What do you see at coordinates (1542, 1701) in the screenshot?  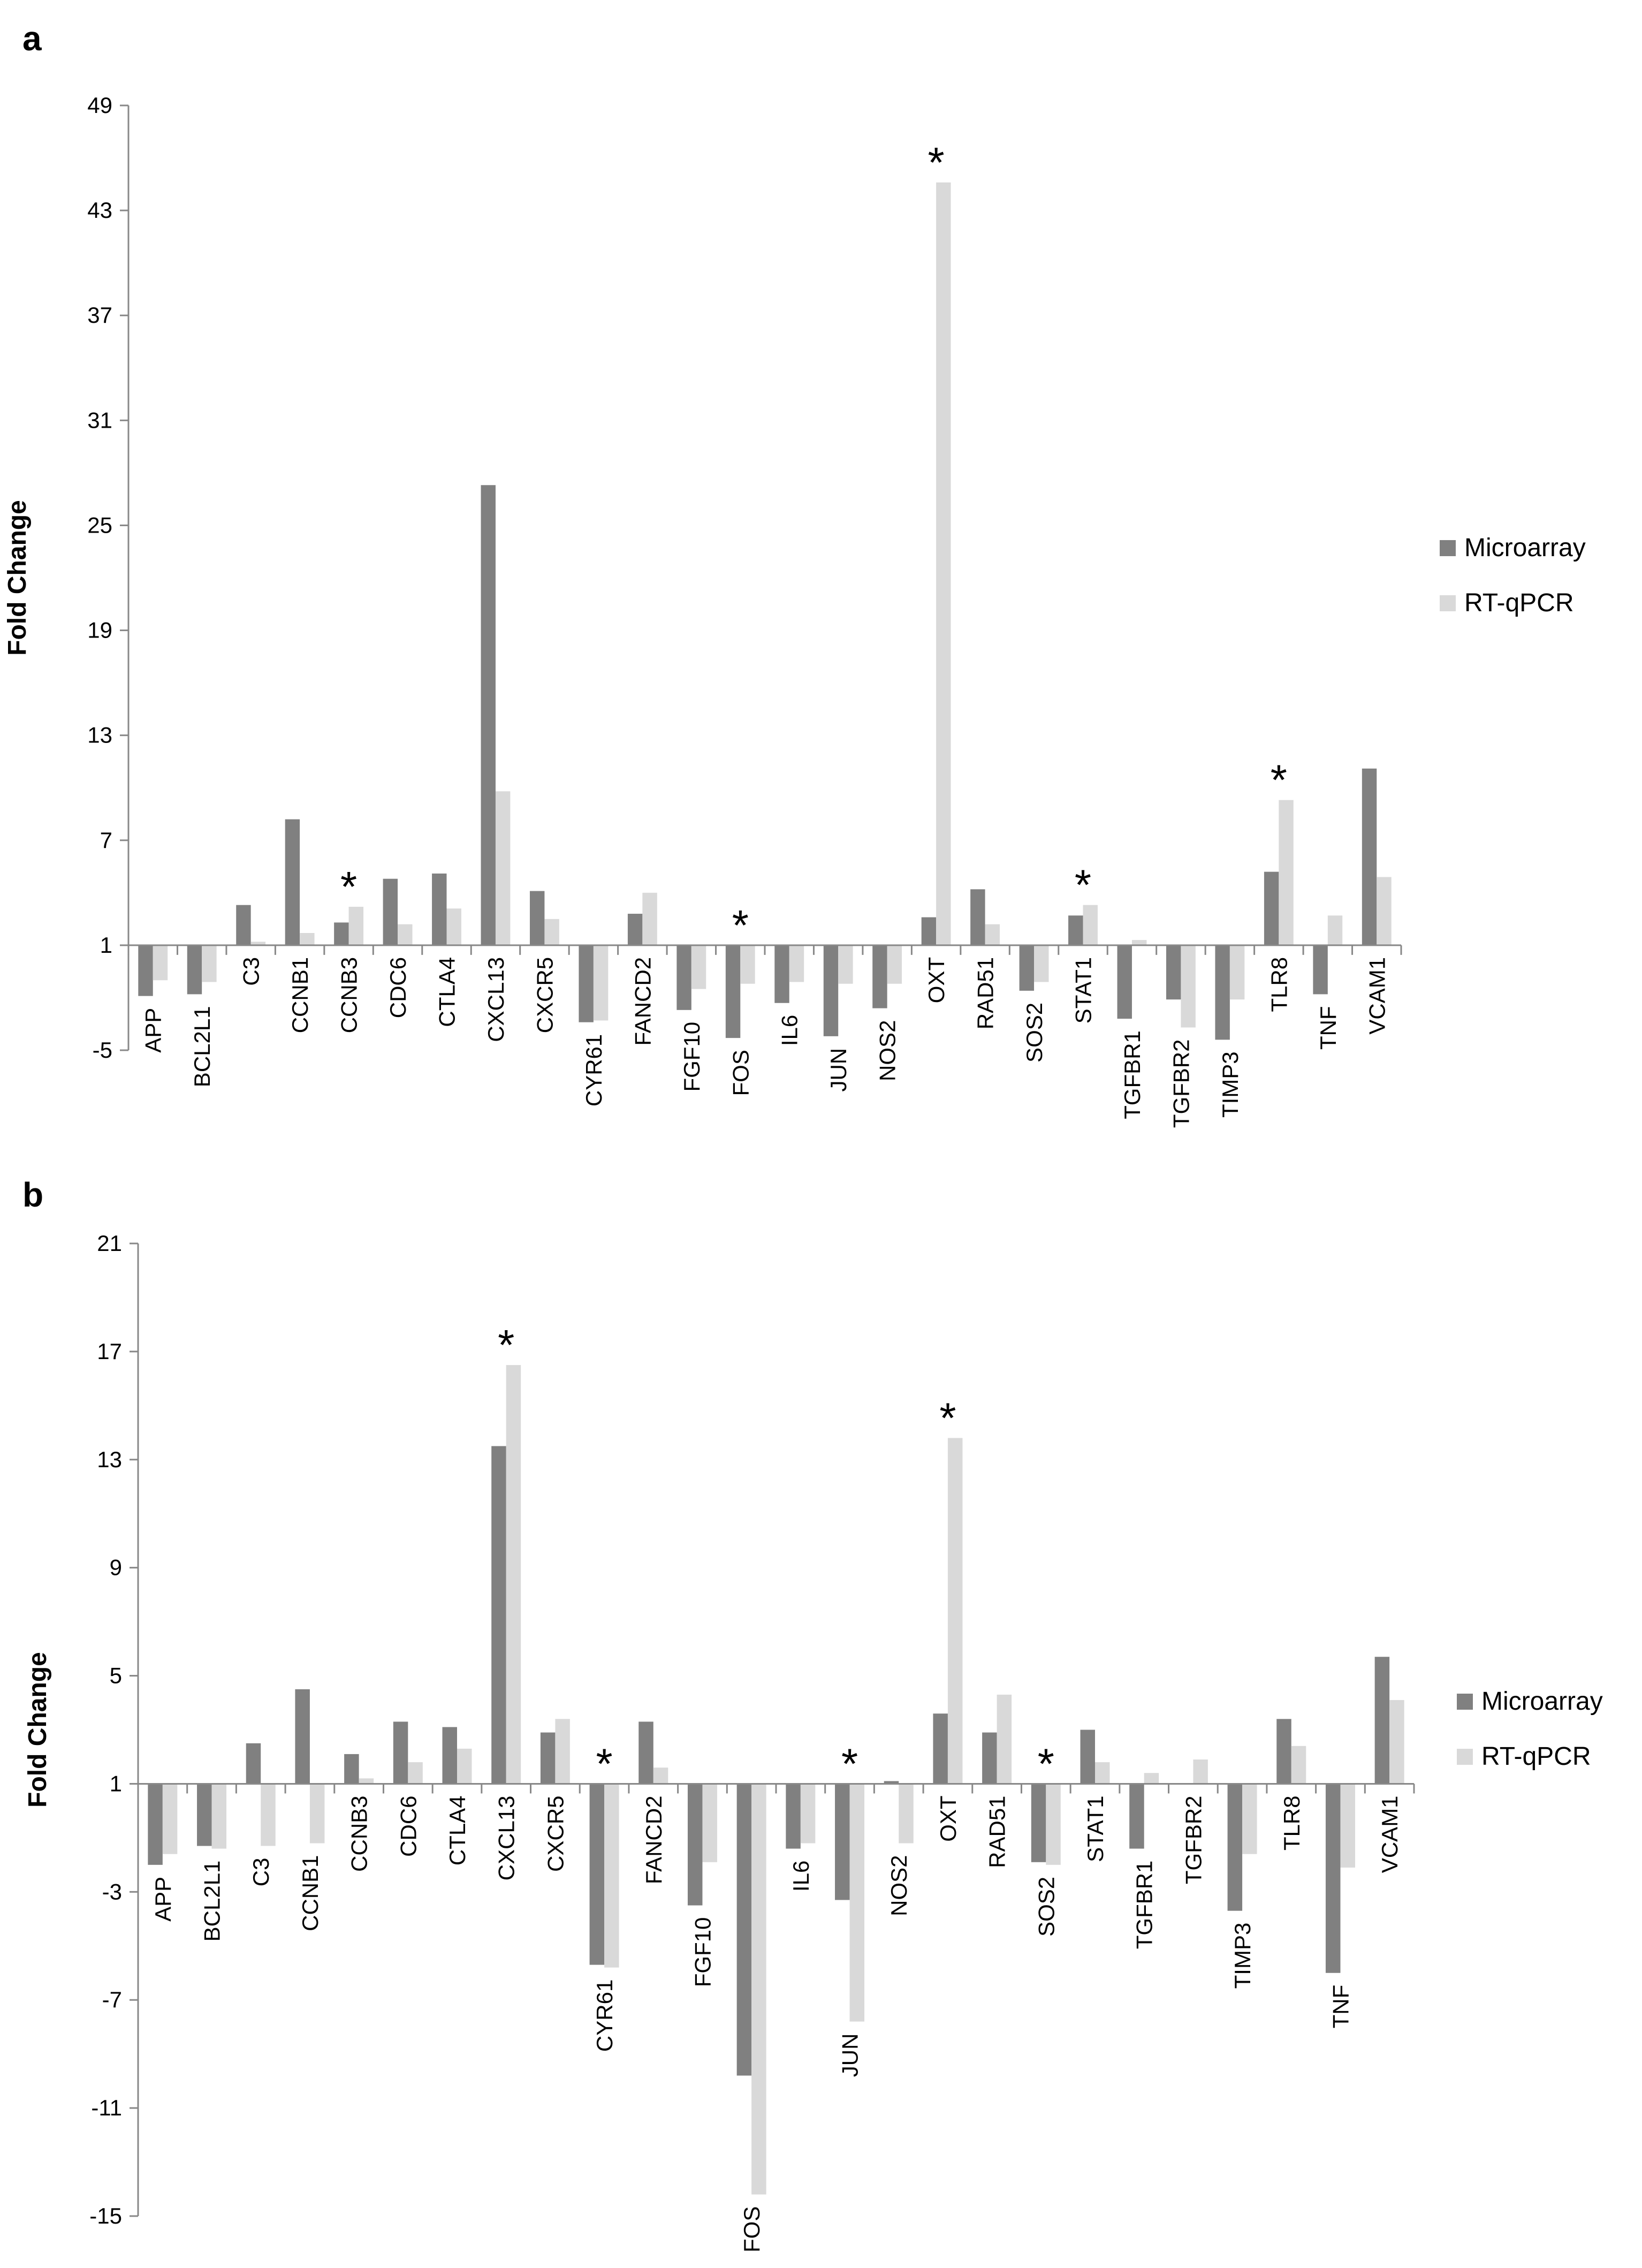 I see `panel-b-legend-label: Microarray` at bounding box center [1542, 1701].